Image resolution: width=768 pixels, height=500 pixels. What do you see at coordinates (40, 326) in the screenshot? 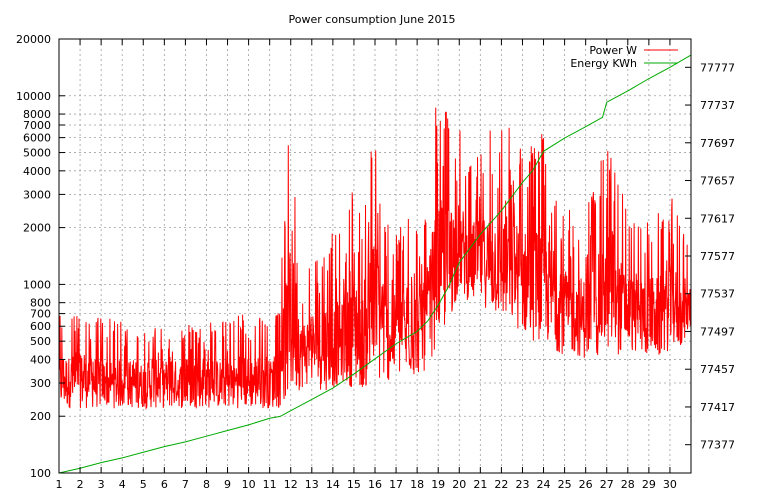
I see `y-tick-label: 600` at bounding box center [40, 326].